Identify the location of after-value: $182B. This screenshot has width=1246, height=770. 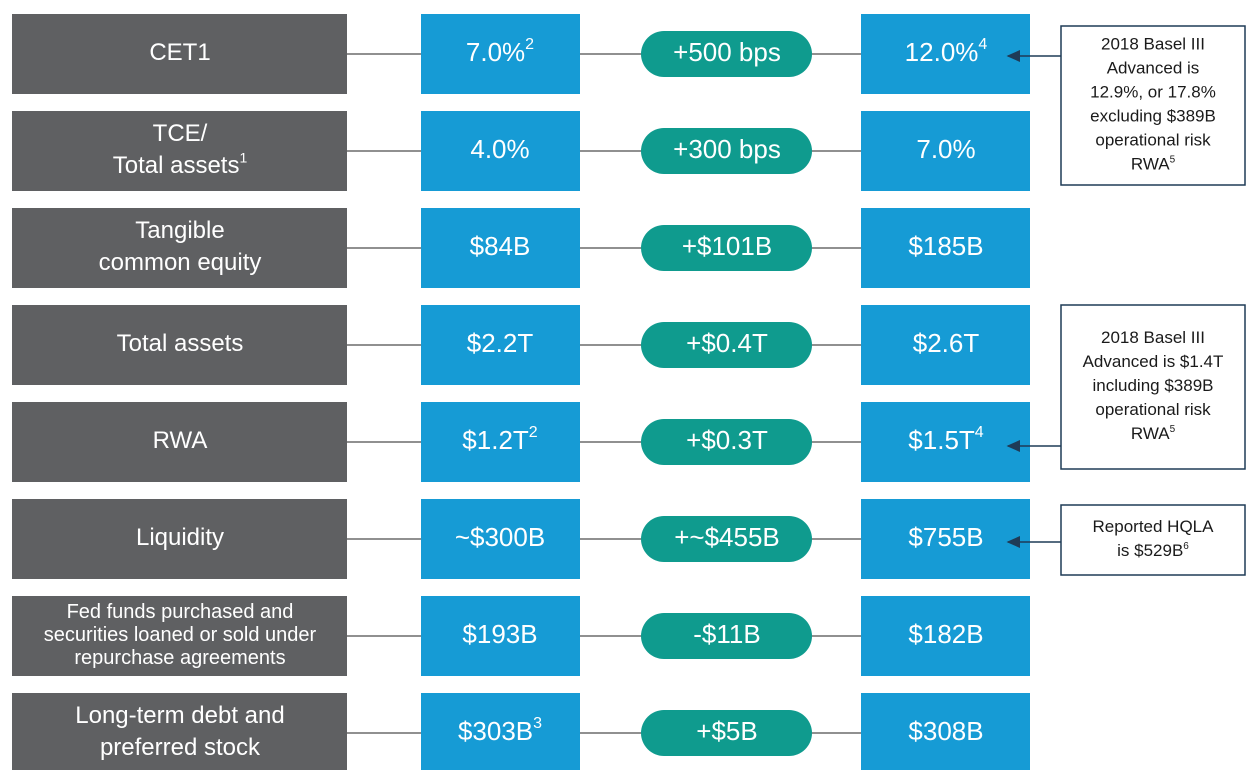
(945, 634).